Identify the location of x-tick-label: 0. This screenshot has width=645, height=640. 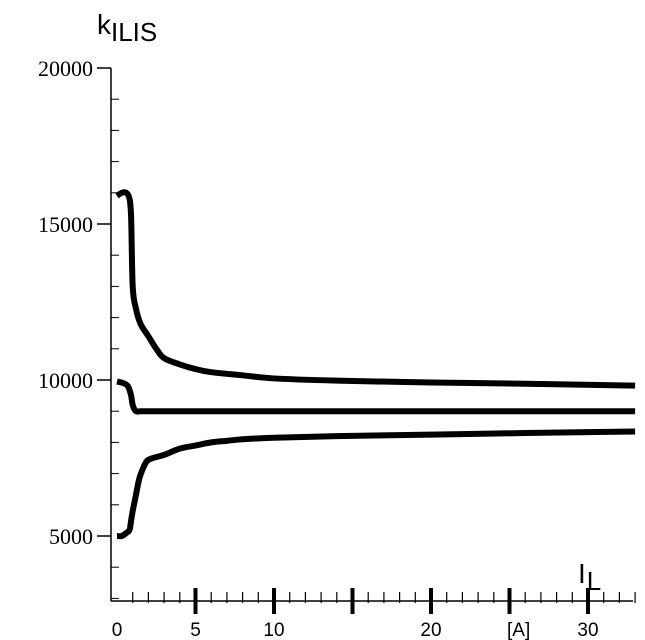
(117, 630).